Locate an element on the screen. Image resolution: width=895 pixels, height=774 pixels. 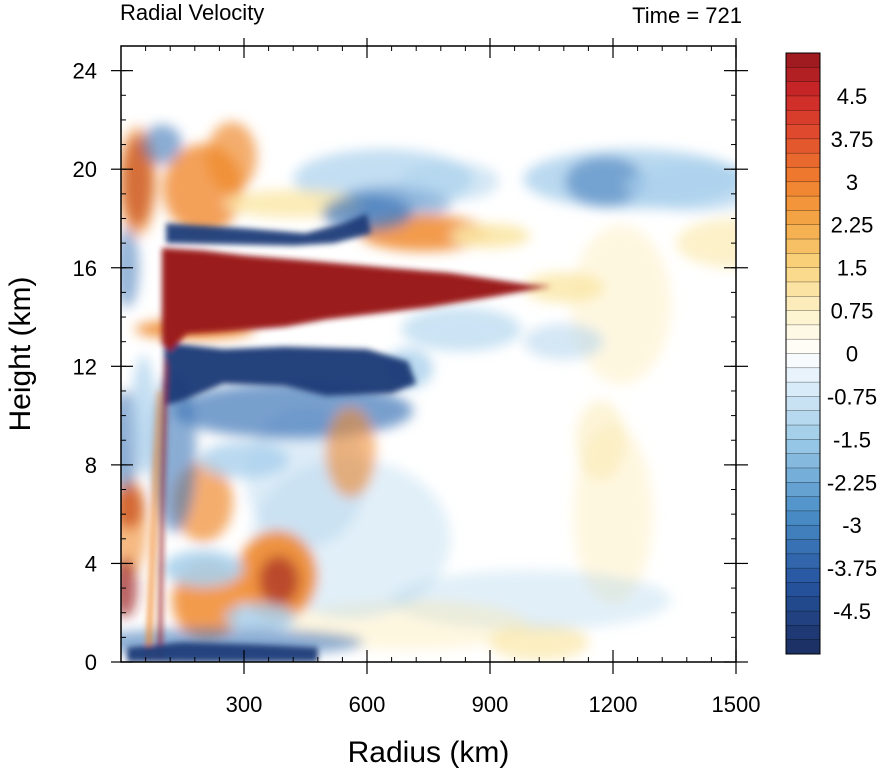
colorbar-tick-label: 3.75 is located at coordinates (852, 139).